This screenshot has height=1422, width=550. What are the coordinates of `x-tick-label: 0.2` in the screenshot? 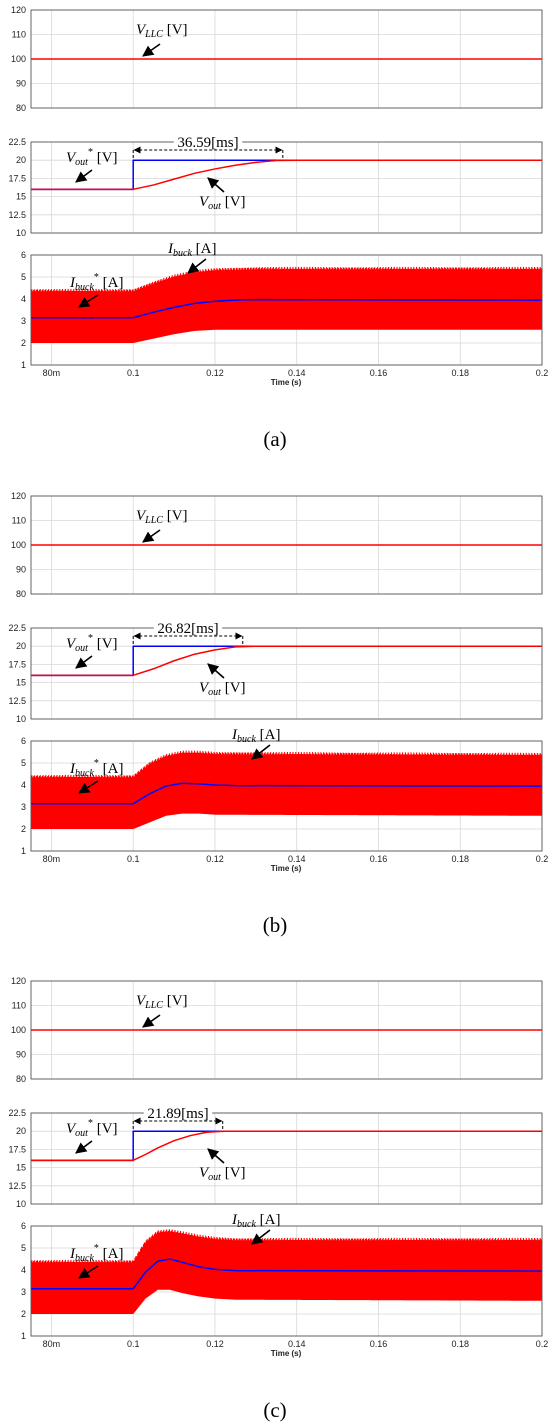 It's located at (542, 373).